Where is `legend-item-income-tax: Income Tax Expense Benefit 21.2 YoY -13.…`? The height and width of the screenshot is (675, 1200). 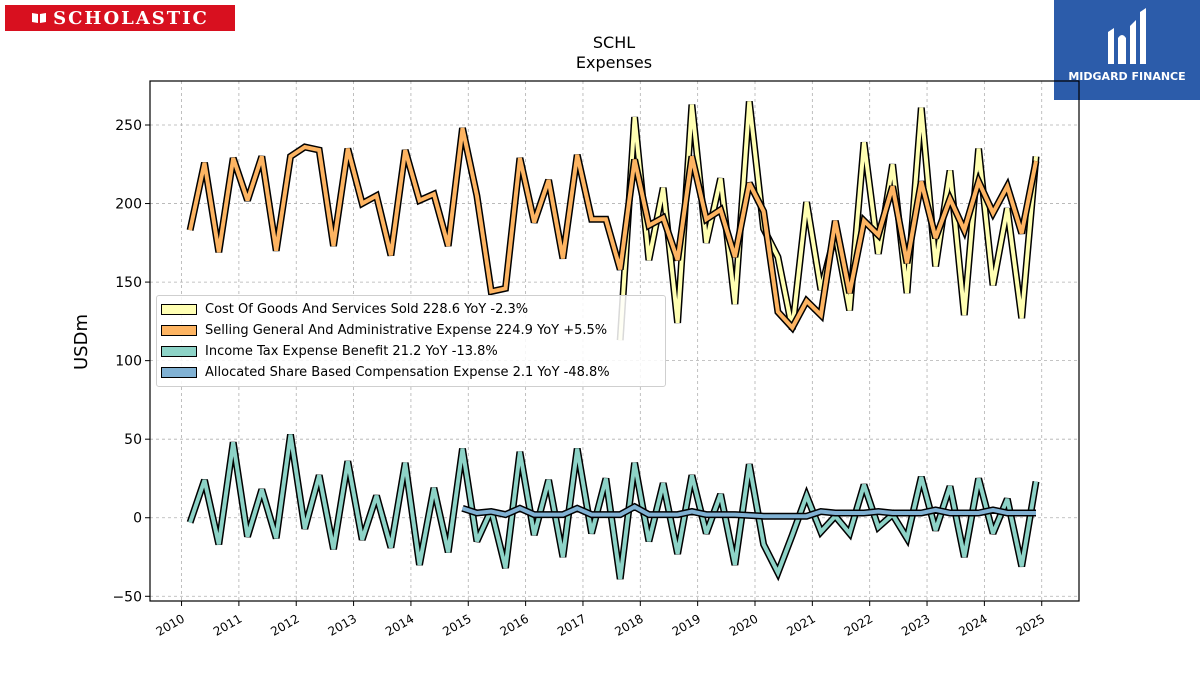
legend-item-income-tax: Income Tax Expense Benefit 21.2 YoY -13.… is located at coordinates (329, 351).